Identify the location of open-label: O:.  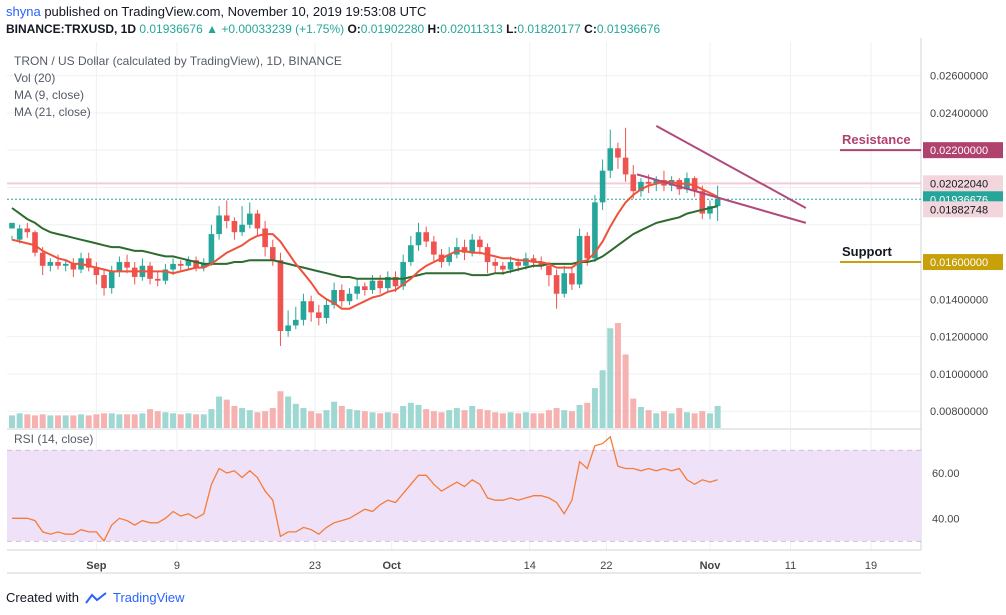
(354, 29).